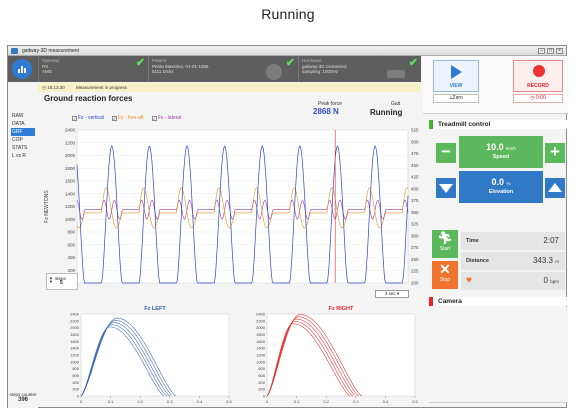 This screenshot has width=576, height=416. What do you see at coordinates (70, 219) in the screenshot?
I see `grf-y-tick: 1000` at bounding box center [70, 219].